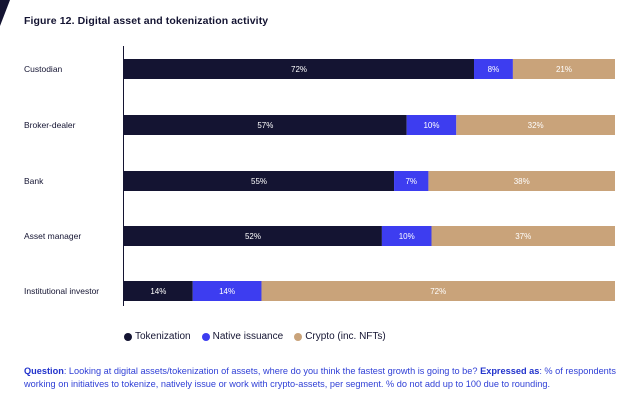 The height and width of the screenshot is (410, 640). I want to click on category-label: Bank, so click(34, 181).